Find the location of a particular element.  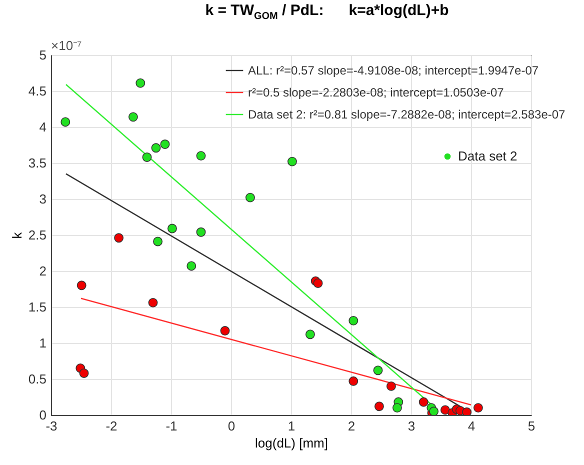

x-tick-label: -3 is located at coordinates (52, 426).